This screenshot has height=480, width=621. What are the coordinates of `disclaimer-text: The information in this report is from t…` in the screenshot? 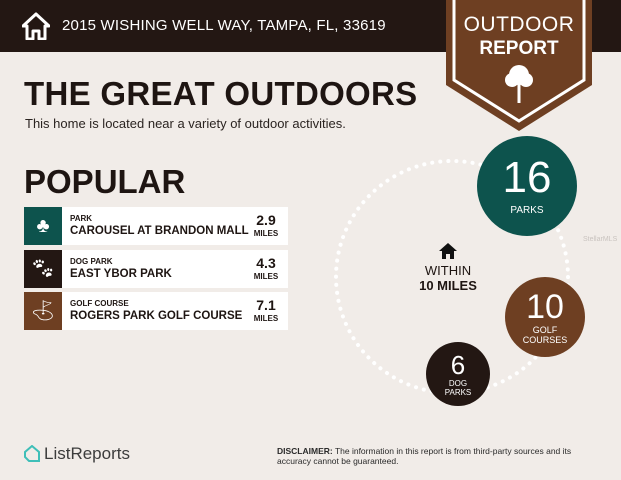 It's located at (424, 456).